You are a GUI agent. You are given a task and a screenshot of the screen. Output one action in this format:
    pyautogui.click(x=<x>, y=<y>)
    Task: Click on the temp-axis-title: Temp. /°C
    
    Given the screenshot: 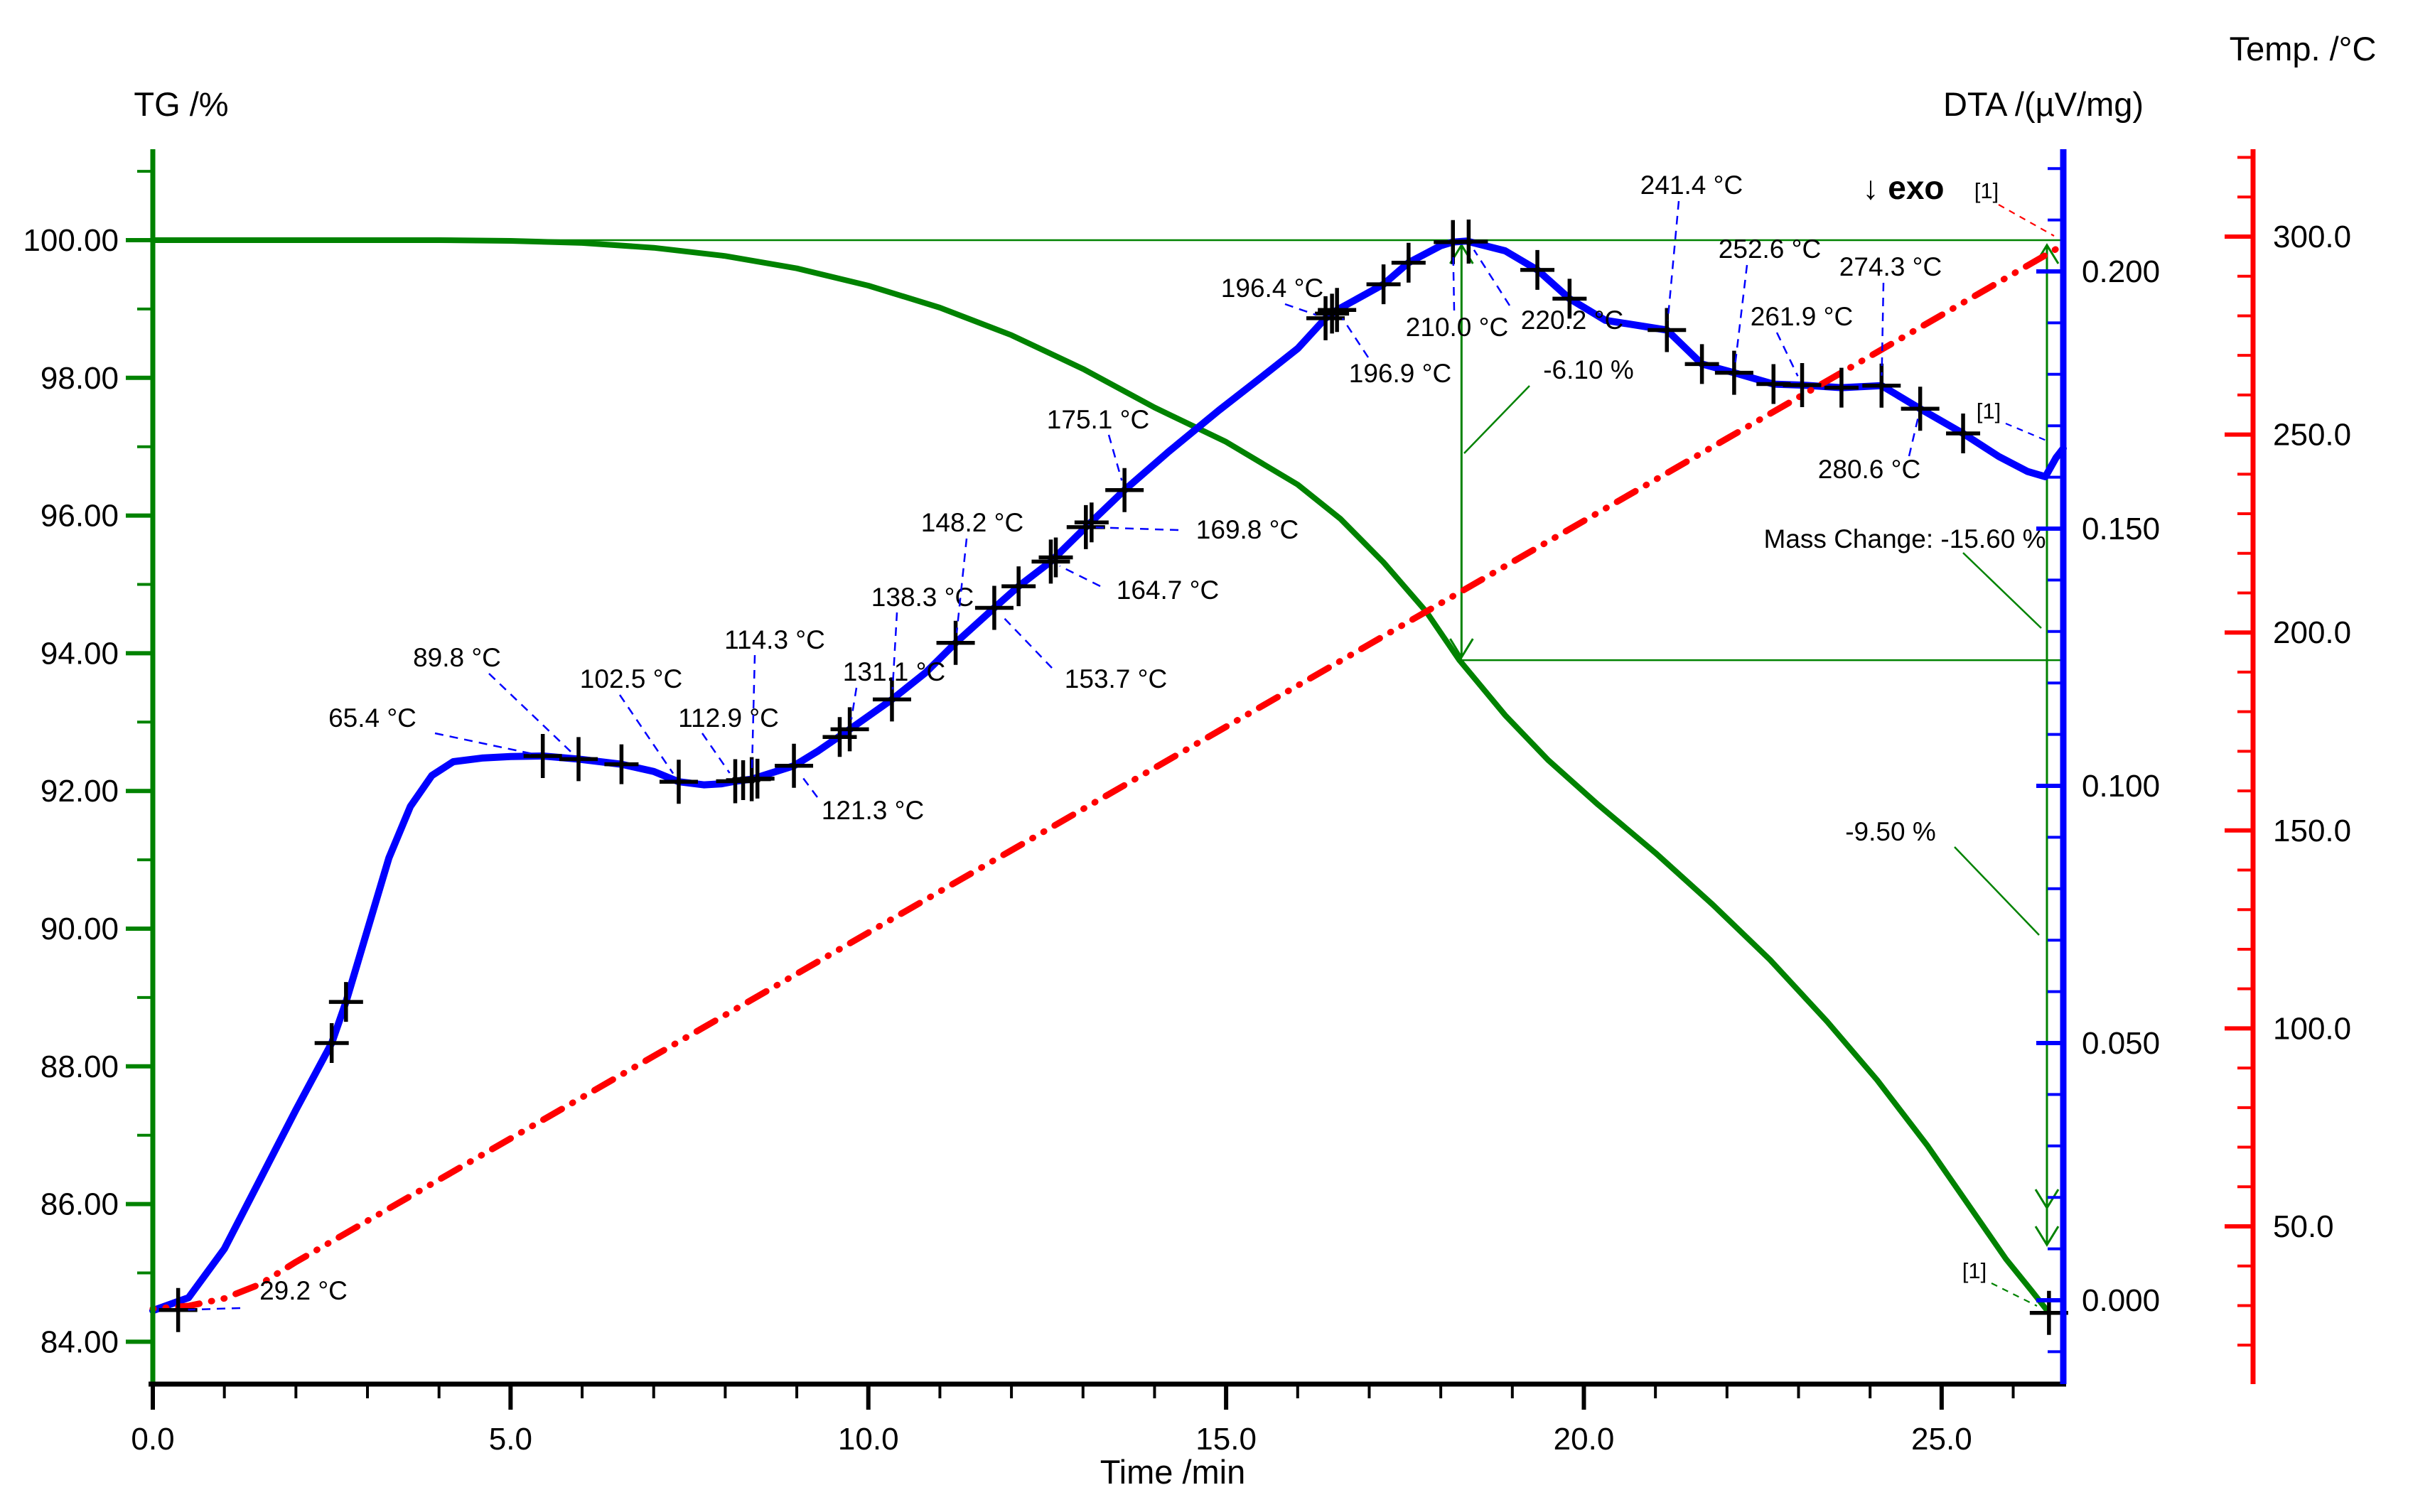 What is the action you would take?
    pyautogui.click(x=2304, y=49)
    